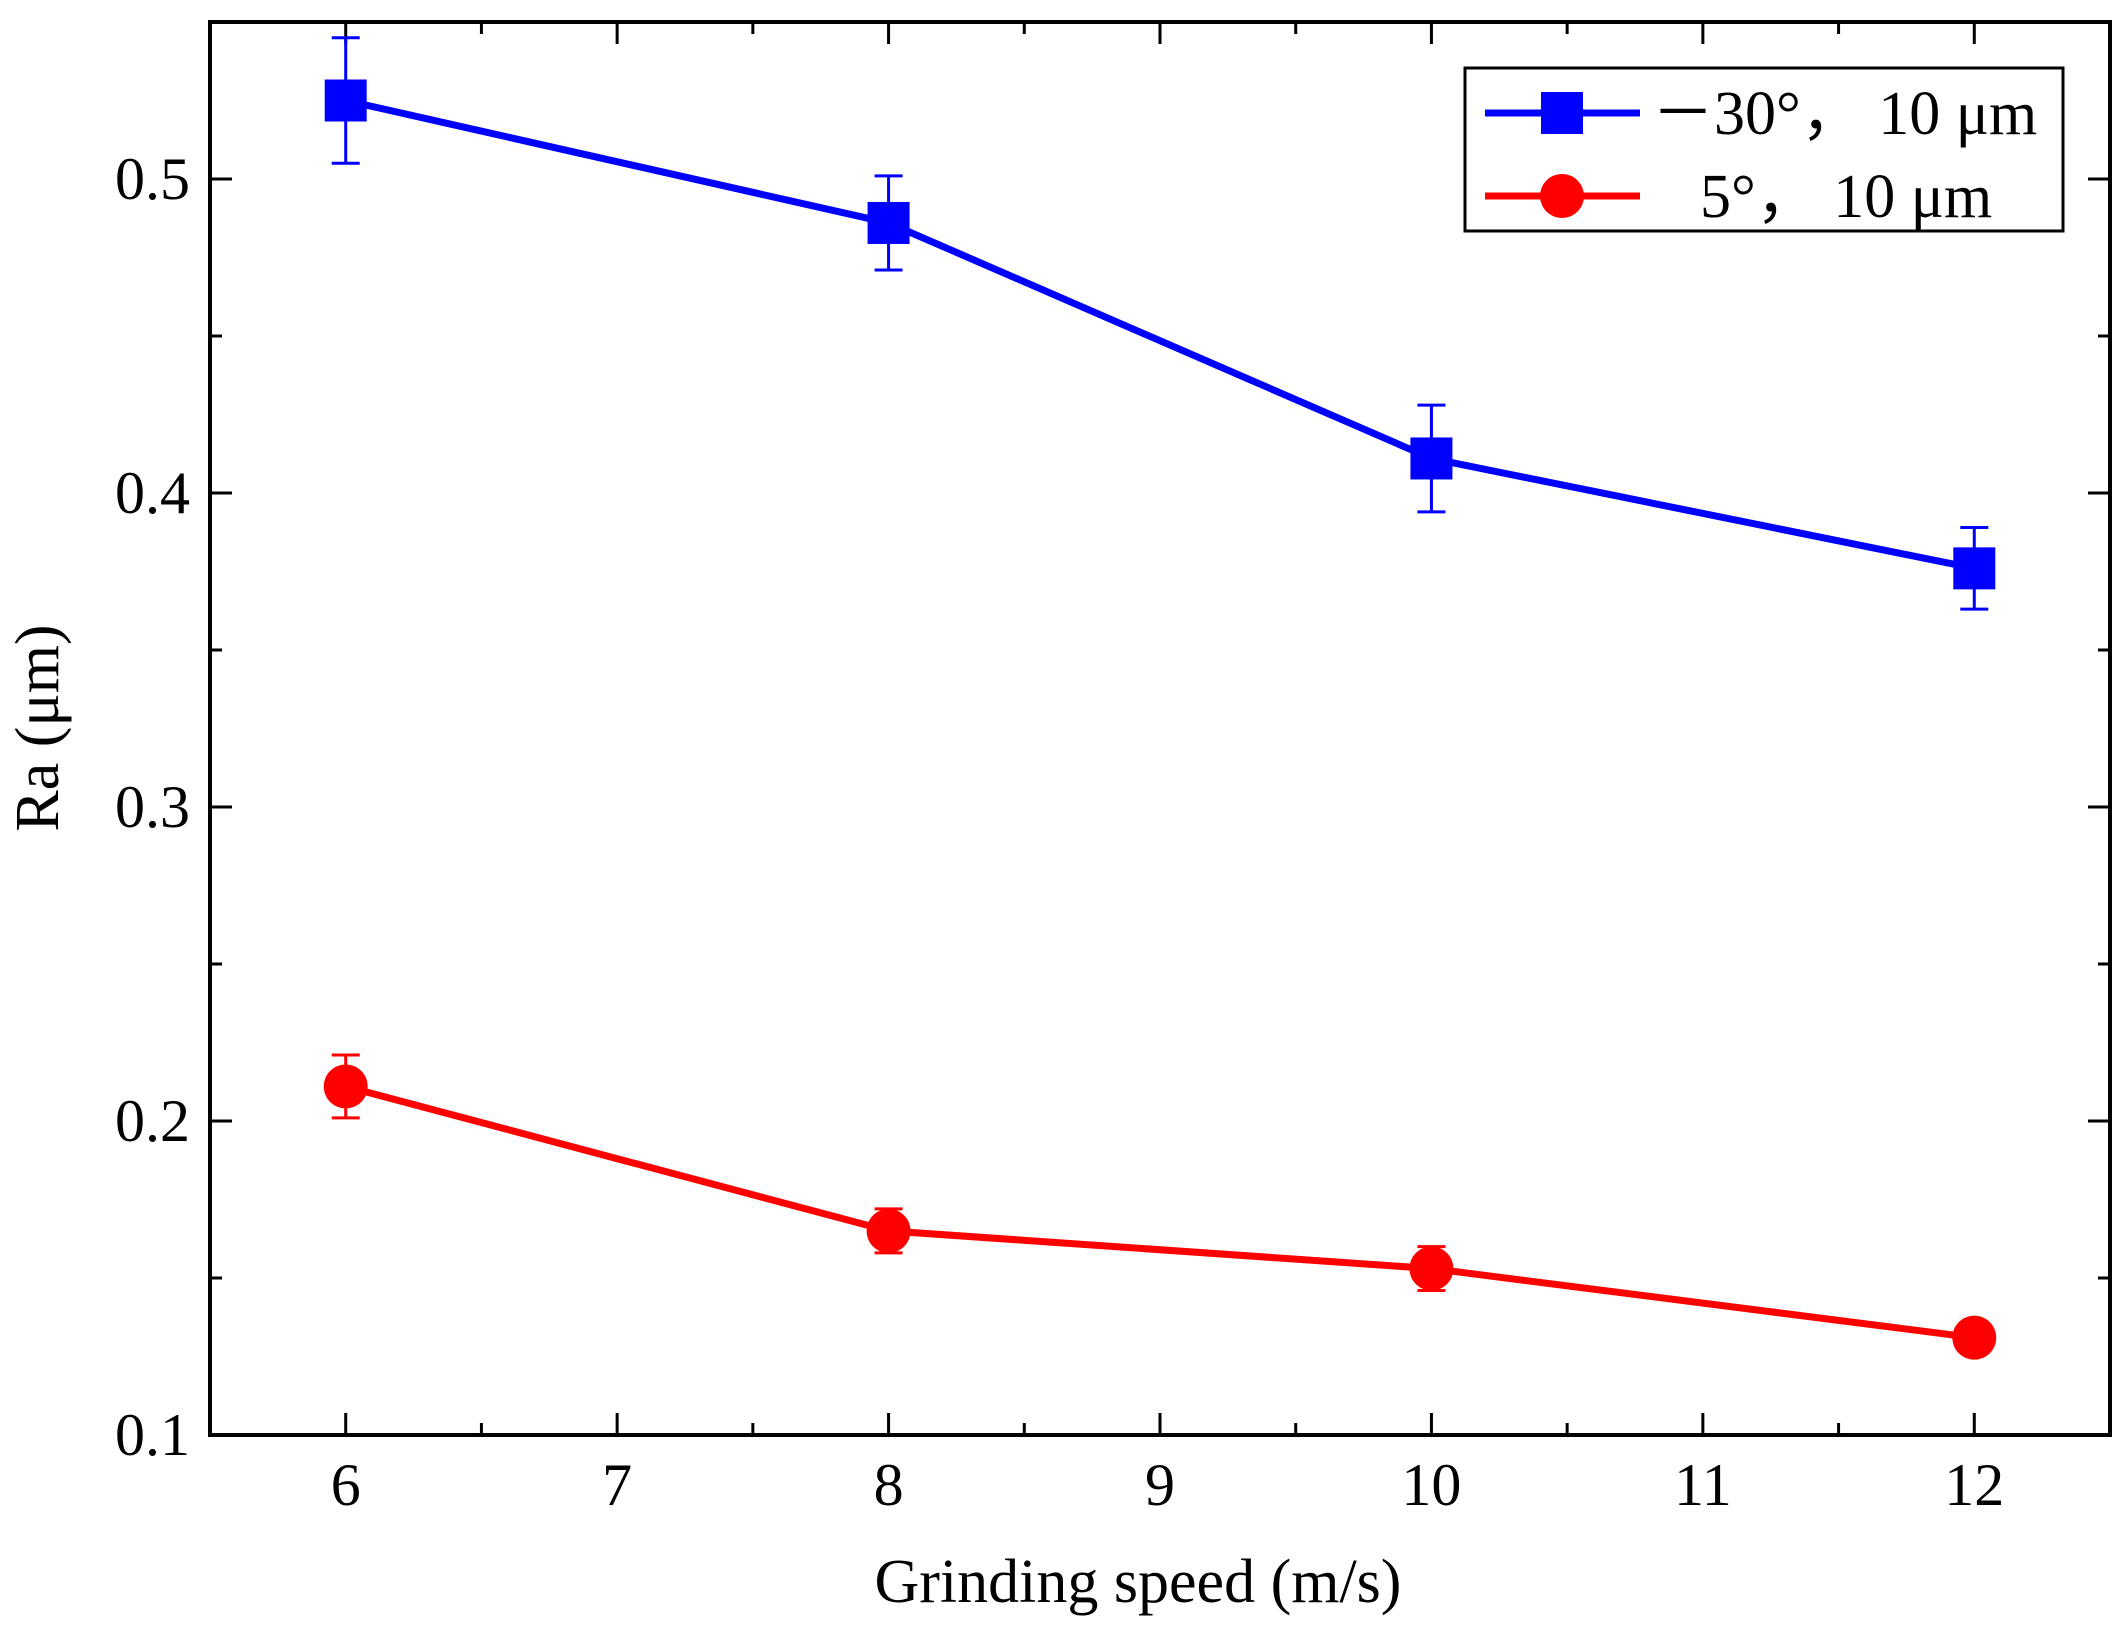 The height and width of the screenshot is (1640, 2127). What do you see at coordinates (38, 727) in the screenshot?
I see `y-axis-title: Ra (μm)` at bounding box center [38, 727].